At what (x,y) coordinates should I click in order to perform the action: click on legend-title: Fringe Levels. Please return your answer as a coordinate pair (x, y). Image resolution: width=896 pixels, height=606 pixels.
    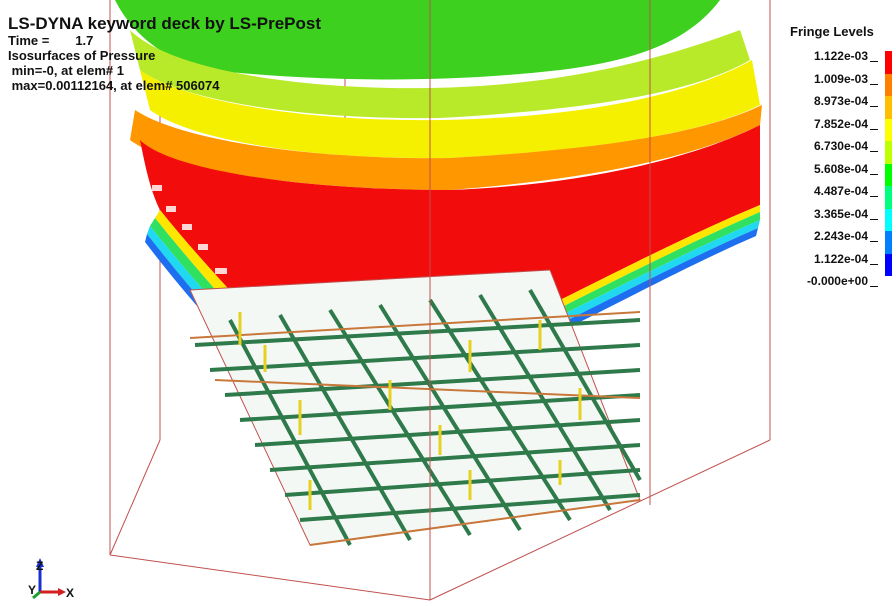
    Looking at the image, I should click on (843, 31).